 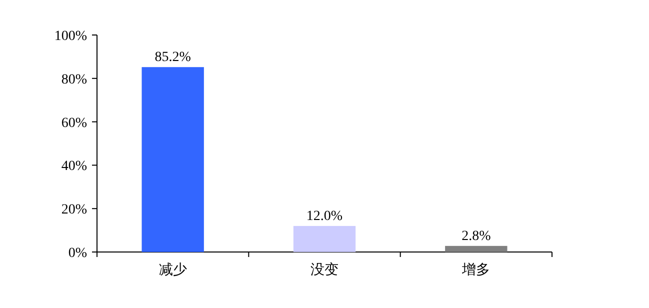 What do you see at coordinates (172, 270) in the screenshot?
I see `x-tick-label: 减少` at bounding box center [172, 270].